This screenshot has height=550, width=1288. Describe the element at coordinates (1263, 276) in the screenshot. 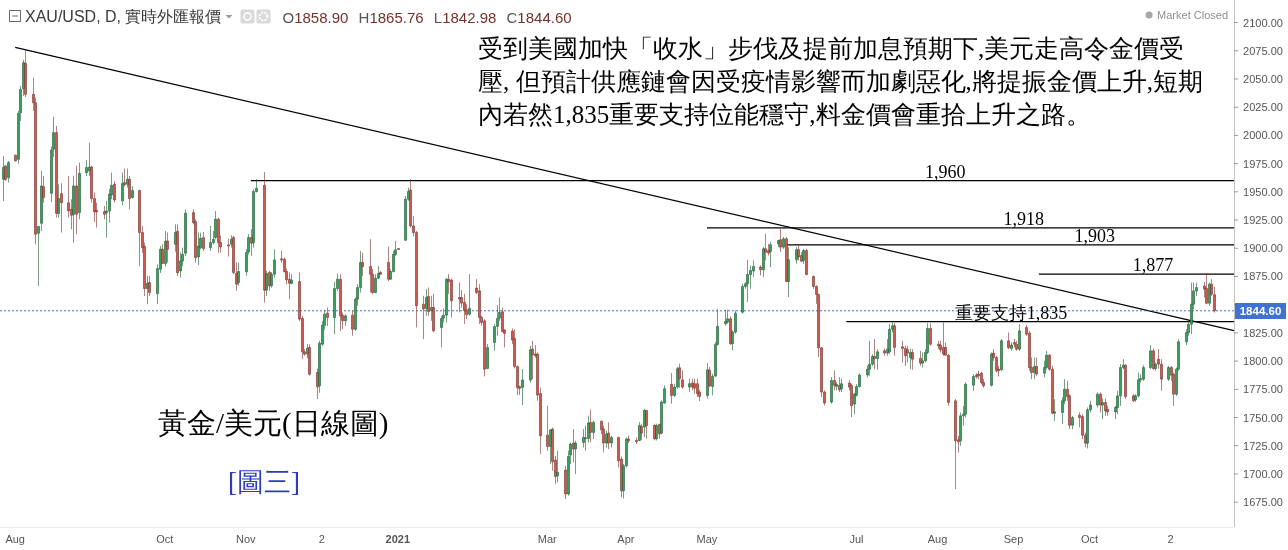

I see `y-tick-label: 1875.00` at that location.